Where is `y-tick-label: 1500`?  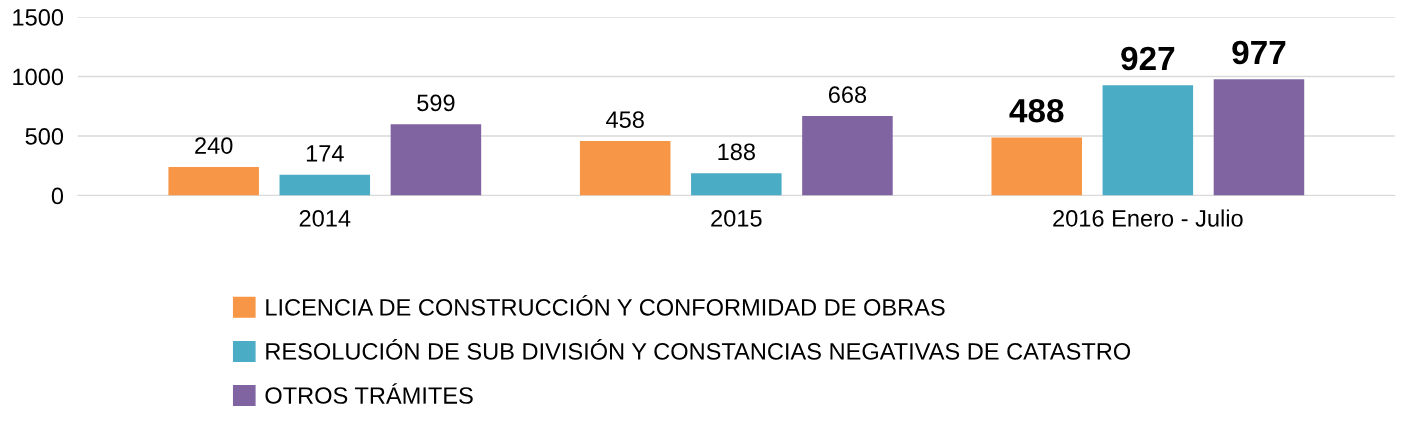 y-tick-label: 1500 is located at coordinates (38, 17).